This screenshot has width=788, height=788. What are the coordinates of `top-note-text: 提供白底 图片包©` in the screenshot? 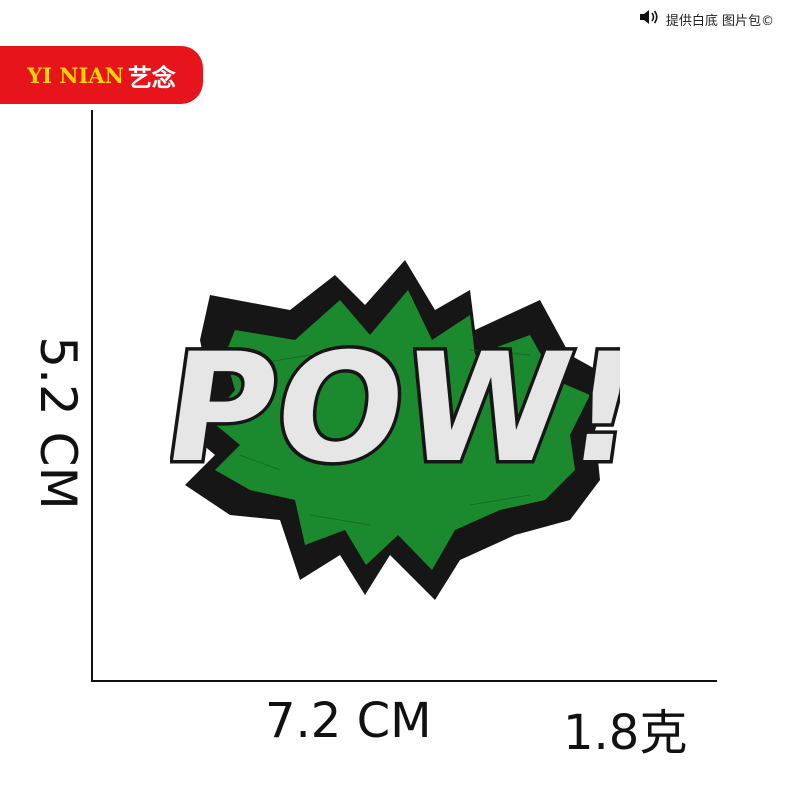 It's located at (719, 21).